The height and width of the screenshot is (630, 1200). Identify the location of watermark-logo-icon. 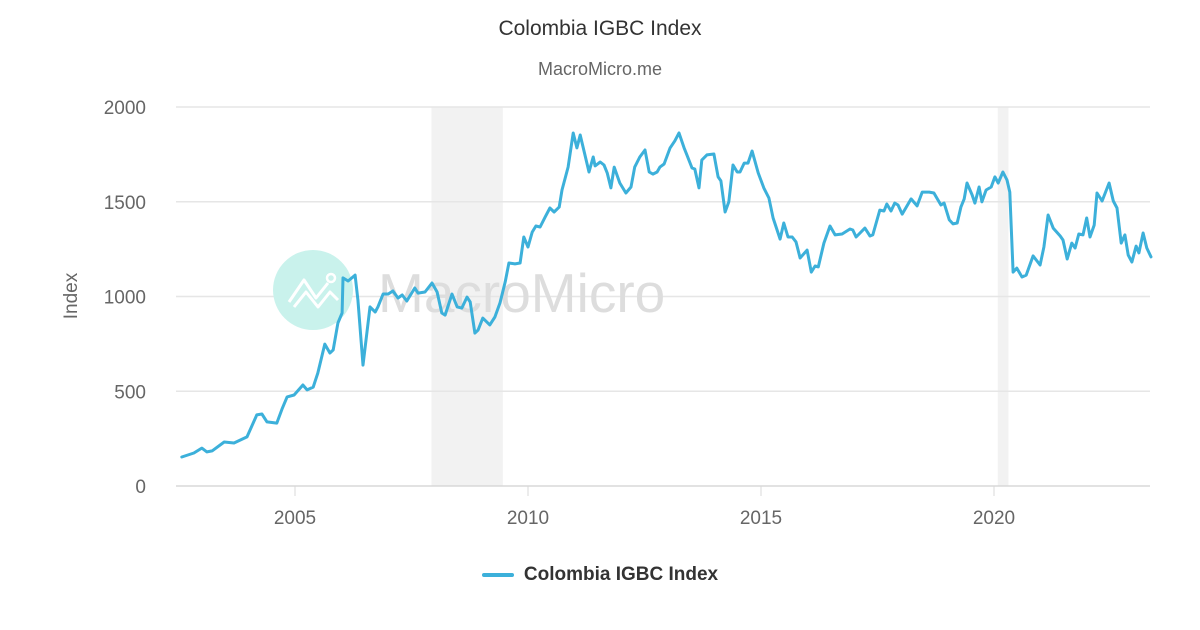
(313, 290).